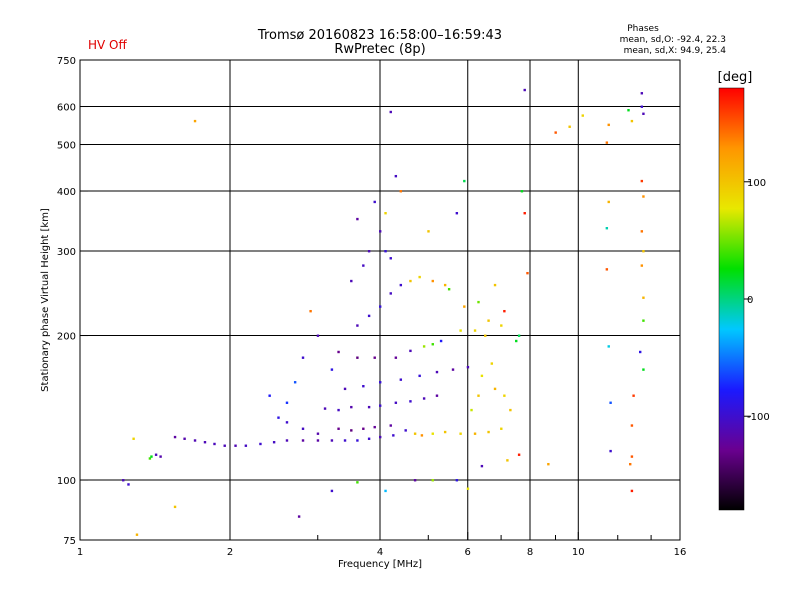 The image size is (800, 600). What do you see at coordinates (731, 299) in the screenshot?
I see `colorbar` at bounding box center [731, 299].